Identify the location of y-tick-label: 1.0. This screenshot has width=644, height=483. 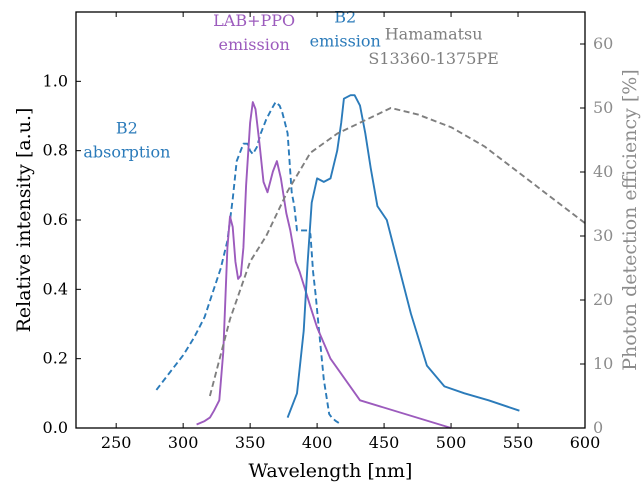
(55, 80).